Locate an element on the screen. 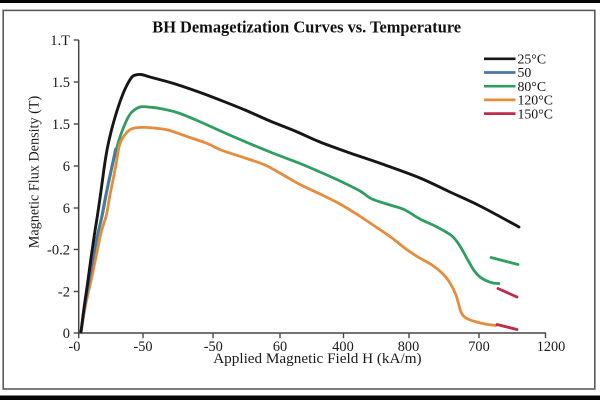 This screenshot has width=600, height=400. svg-text: -0 is located at coordinates (75, 347).